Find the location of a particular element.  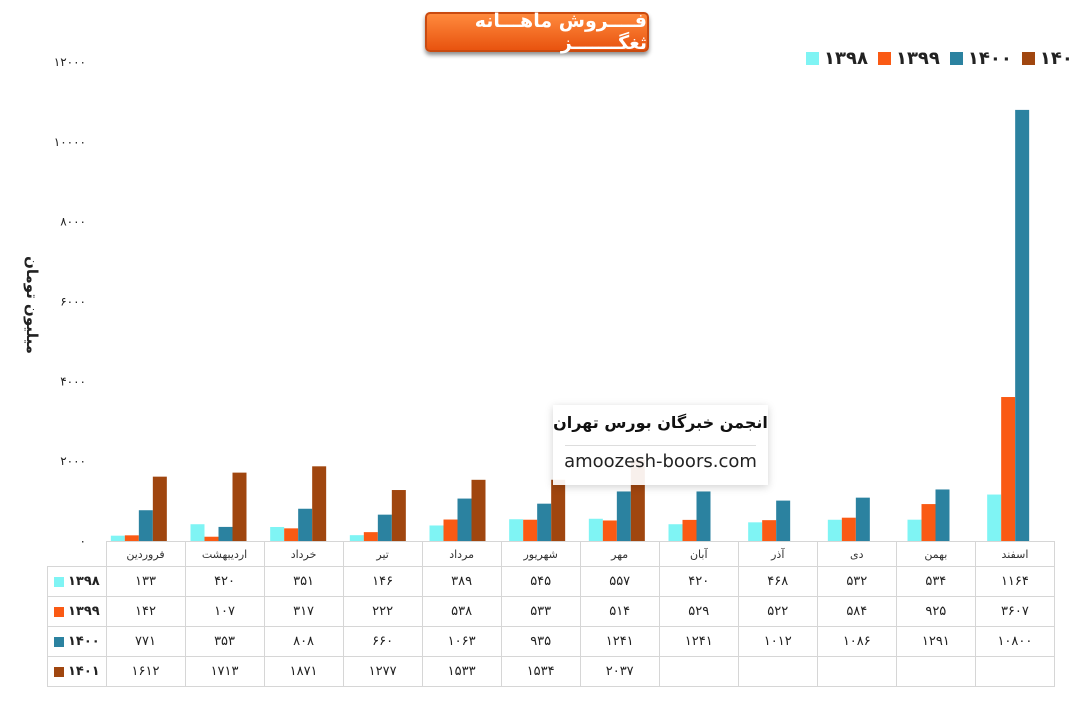

table-cell: ۱۵۳۳ is located at coordinates (461, 671).